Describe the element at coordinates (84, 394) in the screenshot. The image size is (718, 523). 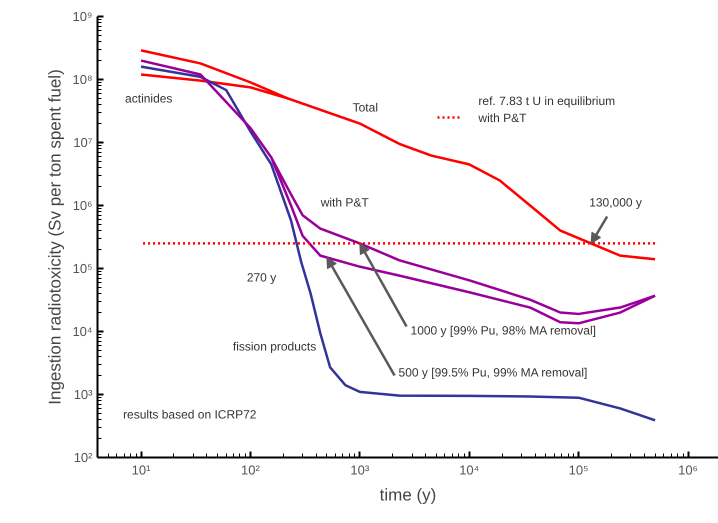
I see `y-tick-label: 10³` at that location.